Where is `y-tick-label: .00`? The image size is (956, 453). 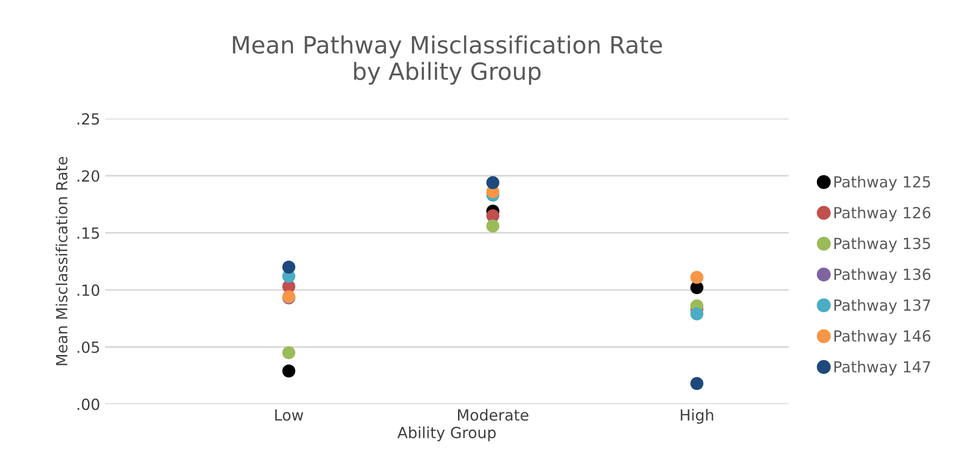
y-tick-label: .00 is located at coordinates (89, 404).